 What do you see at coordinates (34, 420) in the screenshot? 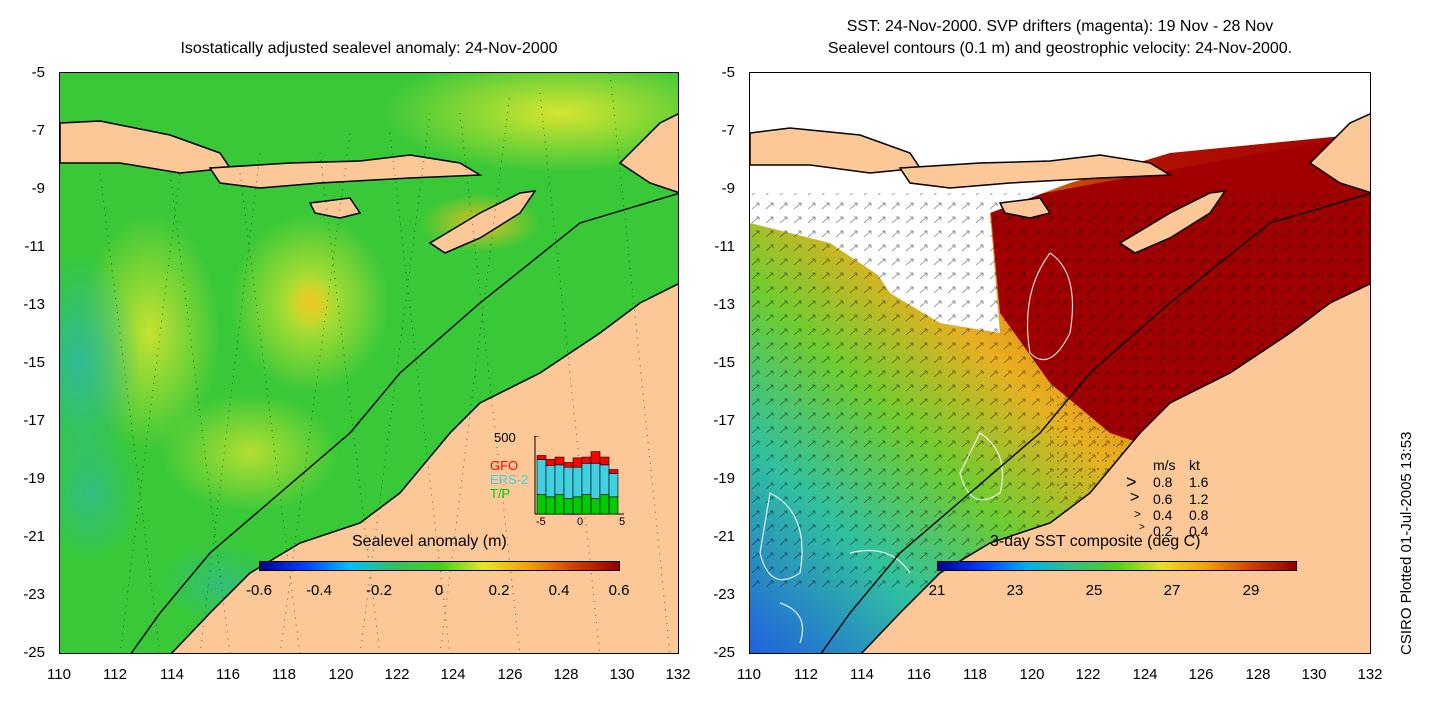
I see `y-tick: -17` at bounding box center [34, 420].